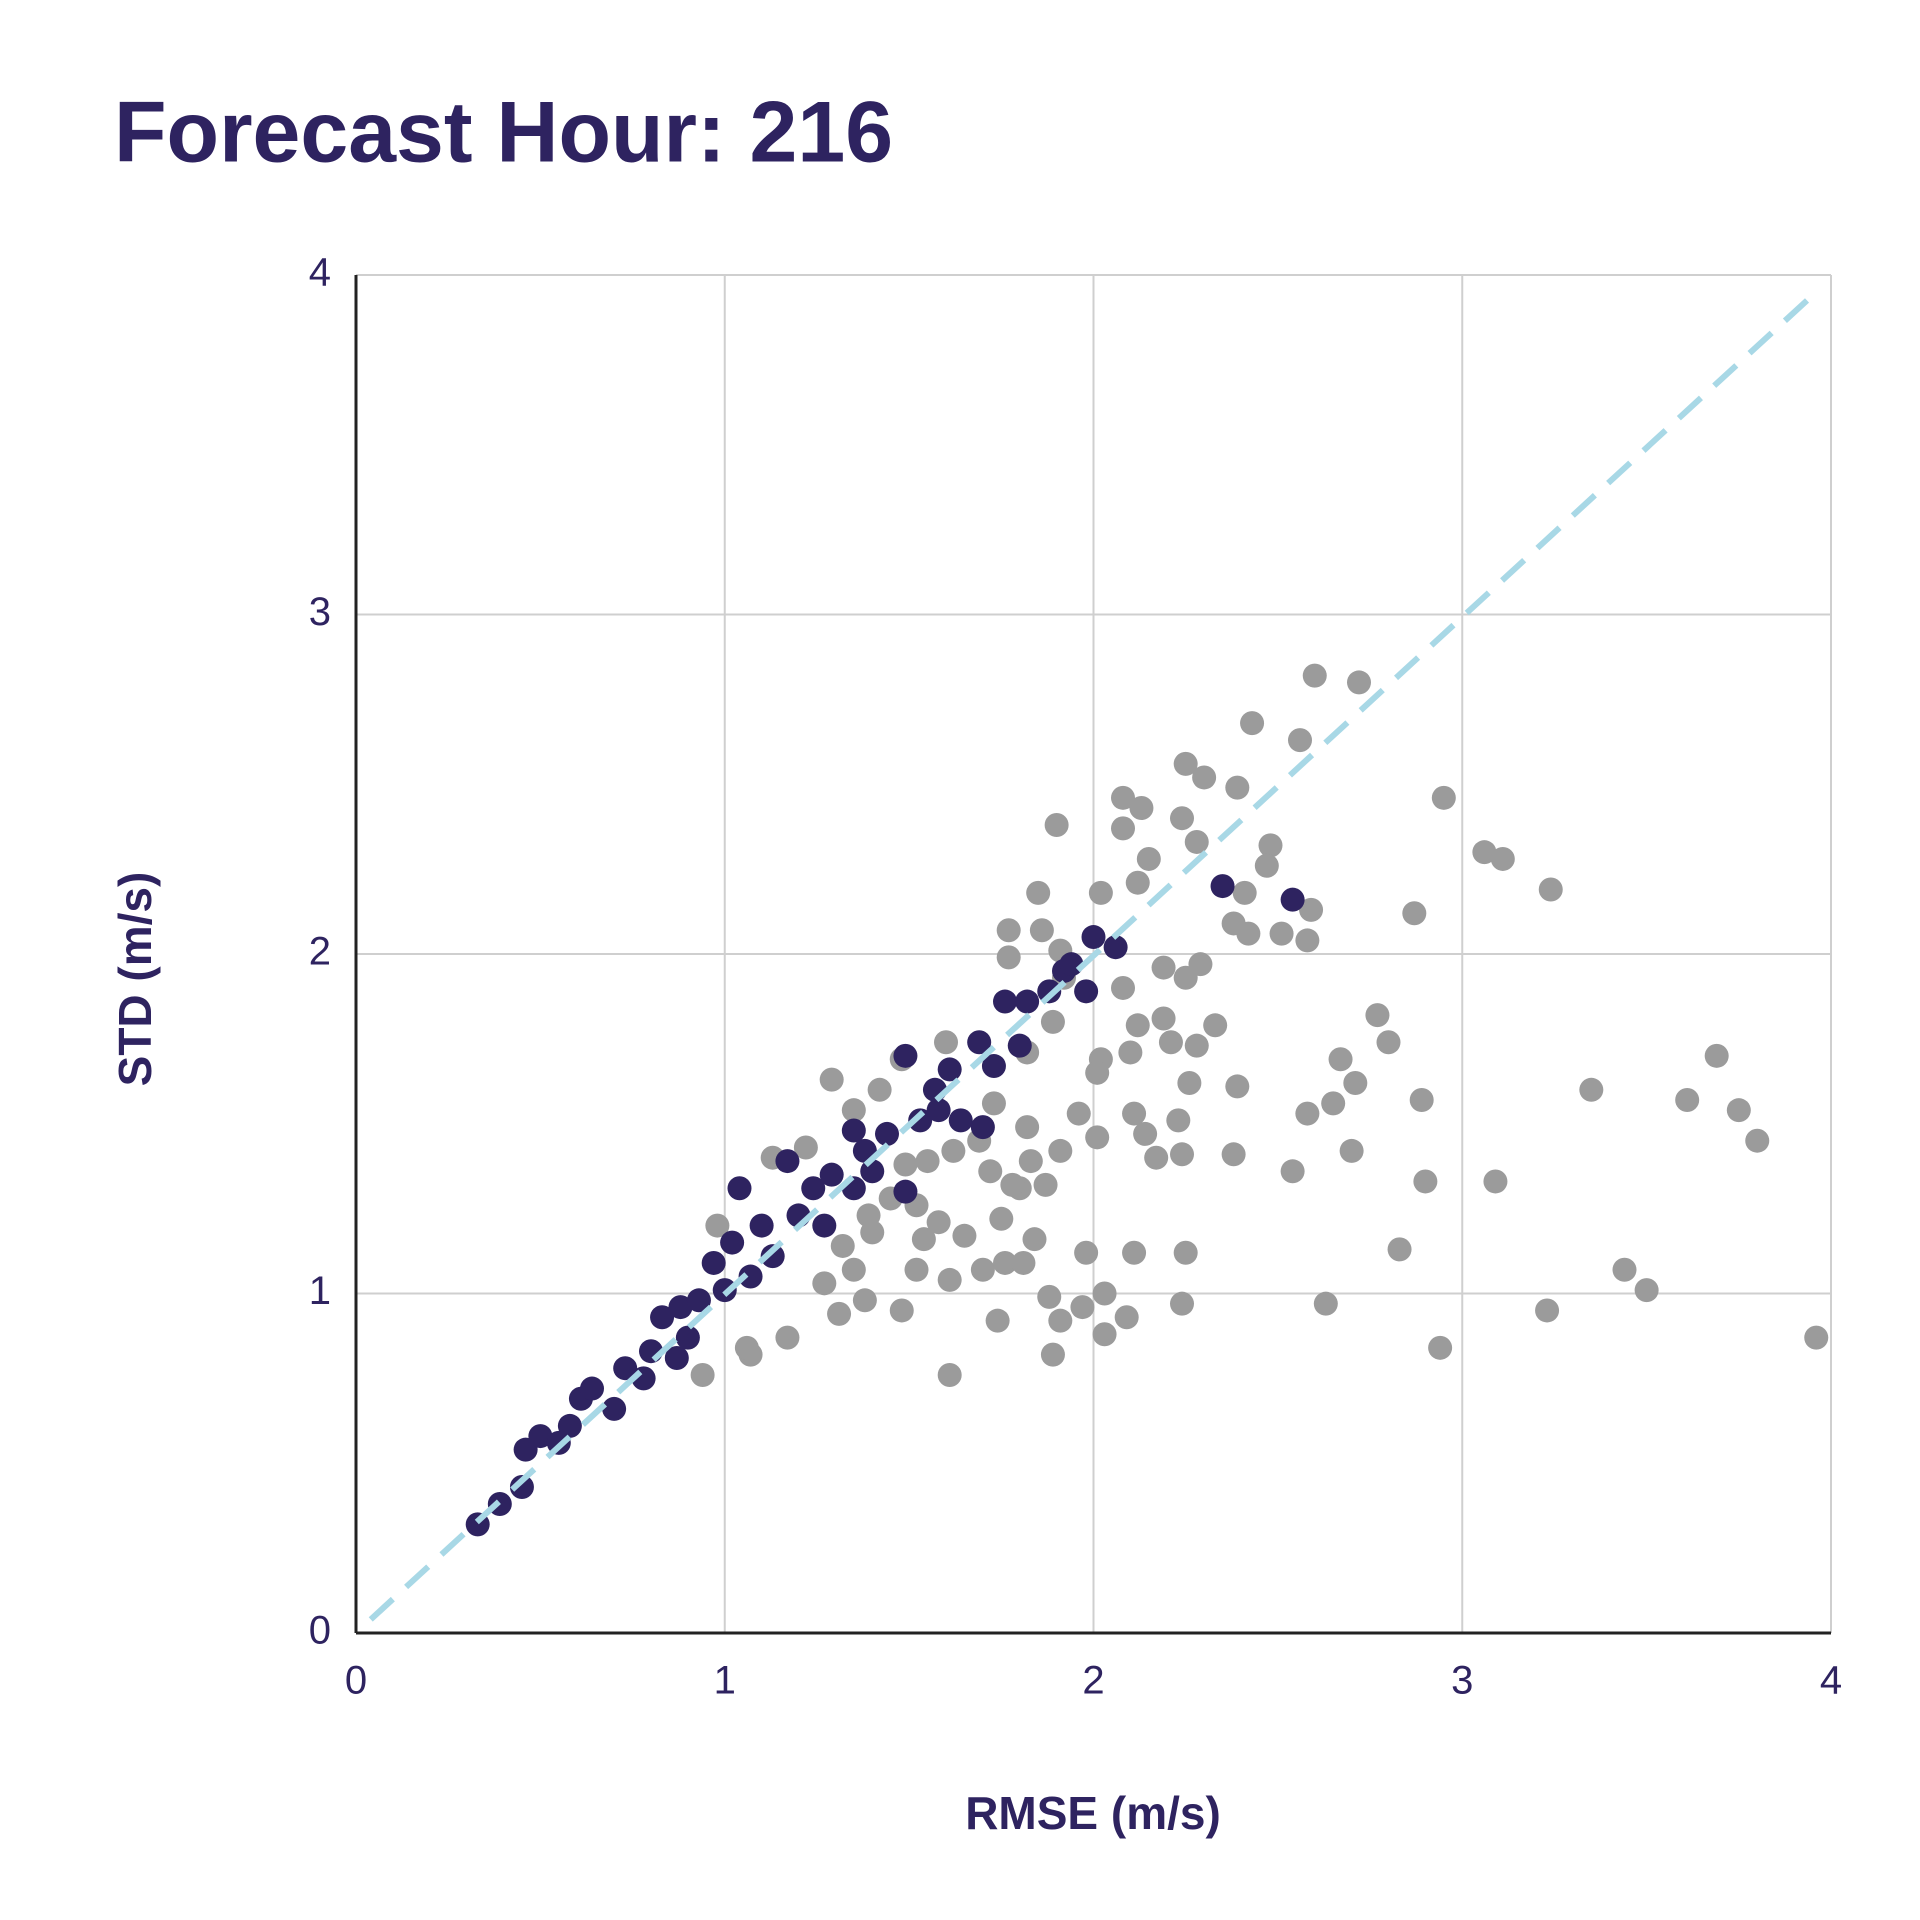 The height and width of the screenshot is (1920, 1920). I want to click on x-tick-label: 4, so click(1831, 1681).